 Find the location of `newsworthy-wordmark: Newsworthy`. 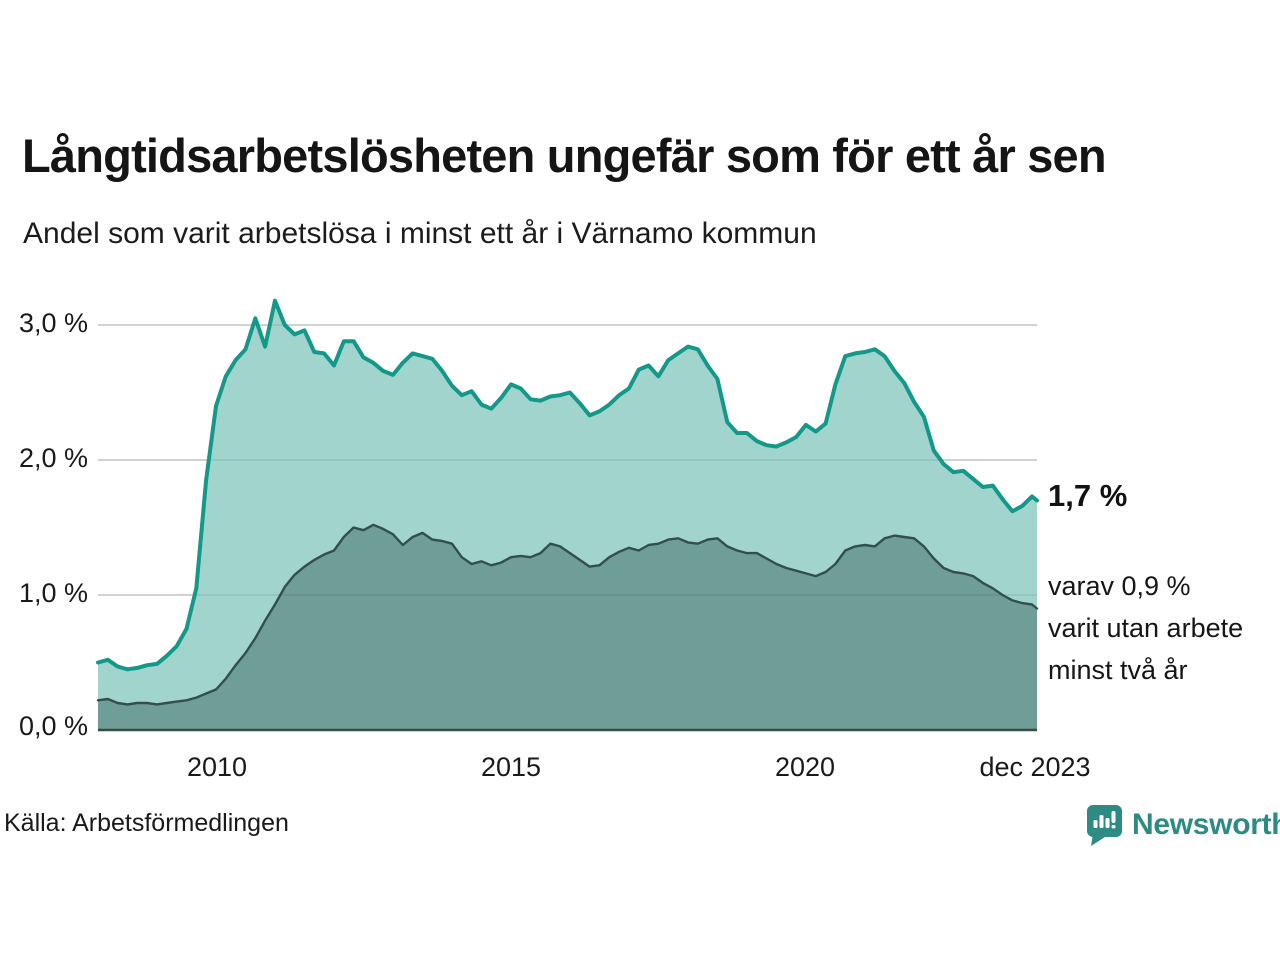

newsworthy-wordmark: Newsworthy is located at coordinates (1206, 824).